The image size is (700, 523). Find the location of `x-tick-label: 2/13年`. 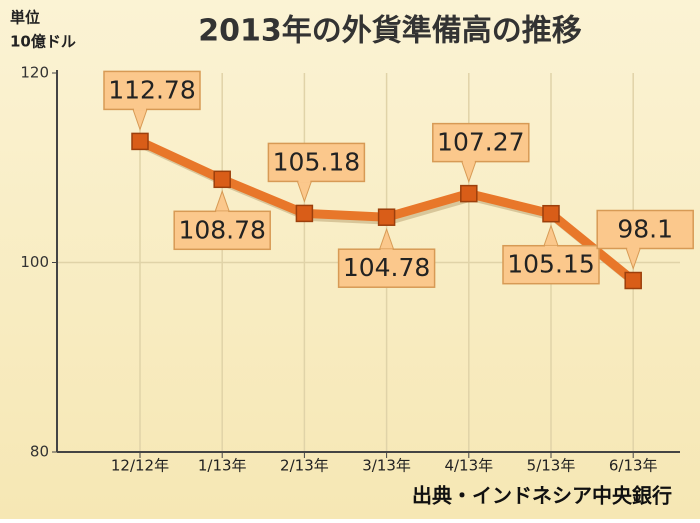

x-tick-label: 2/13年 is located at coordinates (304, 466).